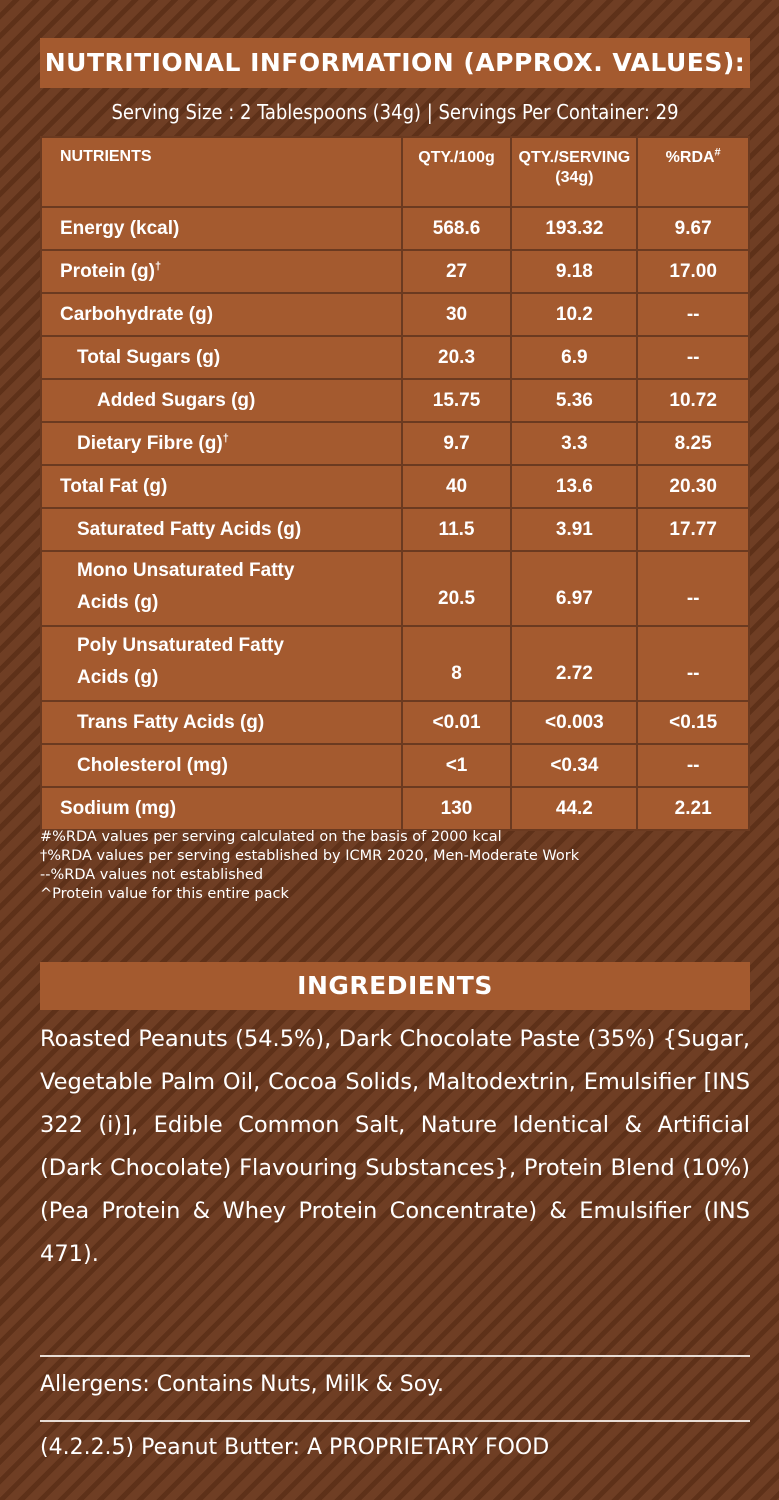 The width and height of the screenshot is (779, 1500). I want to click on nutrient-name: Total Fat (g), so click(221, 486).